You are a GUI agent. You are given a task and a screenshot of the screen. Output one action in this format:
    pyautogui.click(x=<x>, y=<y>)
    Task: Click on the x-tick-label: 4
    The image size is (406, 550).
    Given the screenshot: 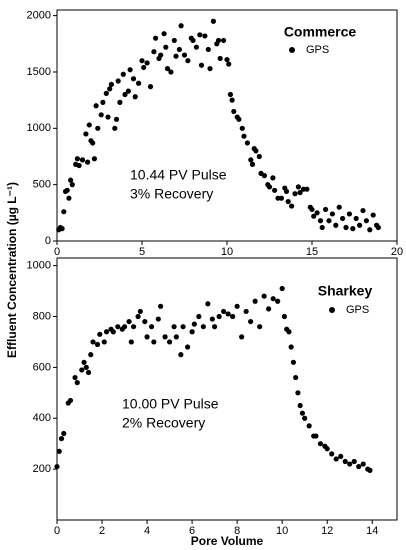 What is the action you would take?
    pyautogui.click(x=147, y=531)
    